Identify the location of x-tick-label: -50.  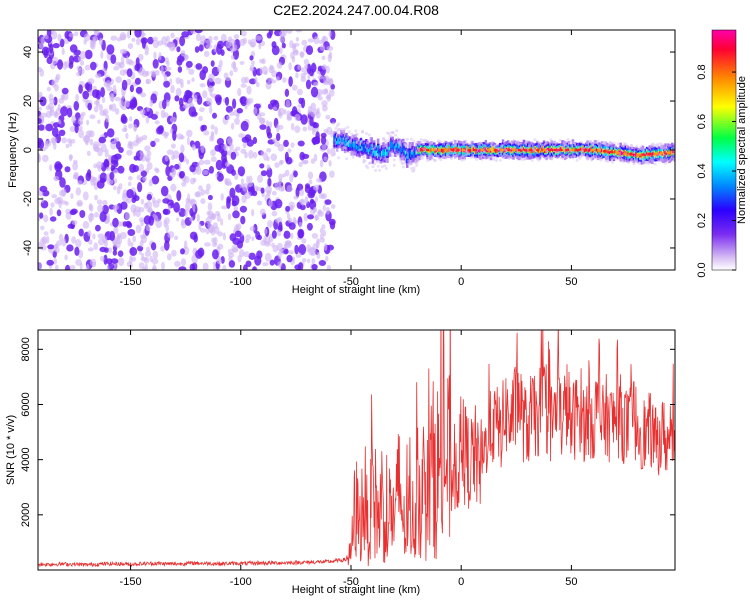
(351, 282).